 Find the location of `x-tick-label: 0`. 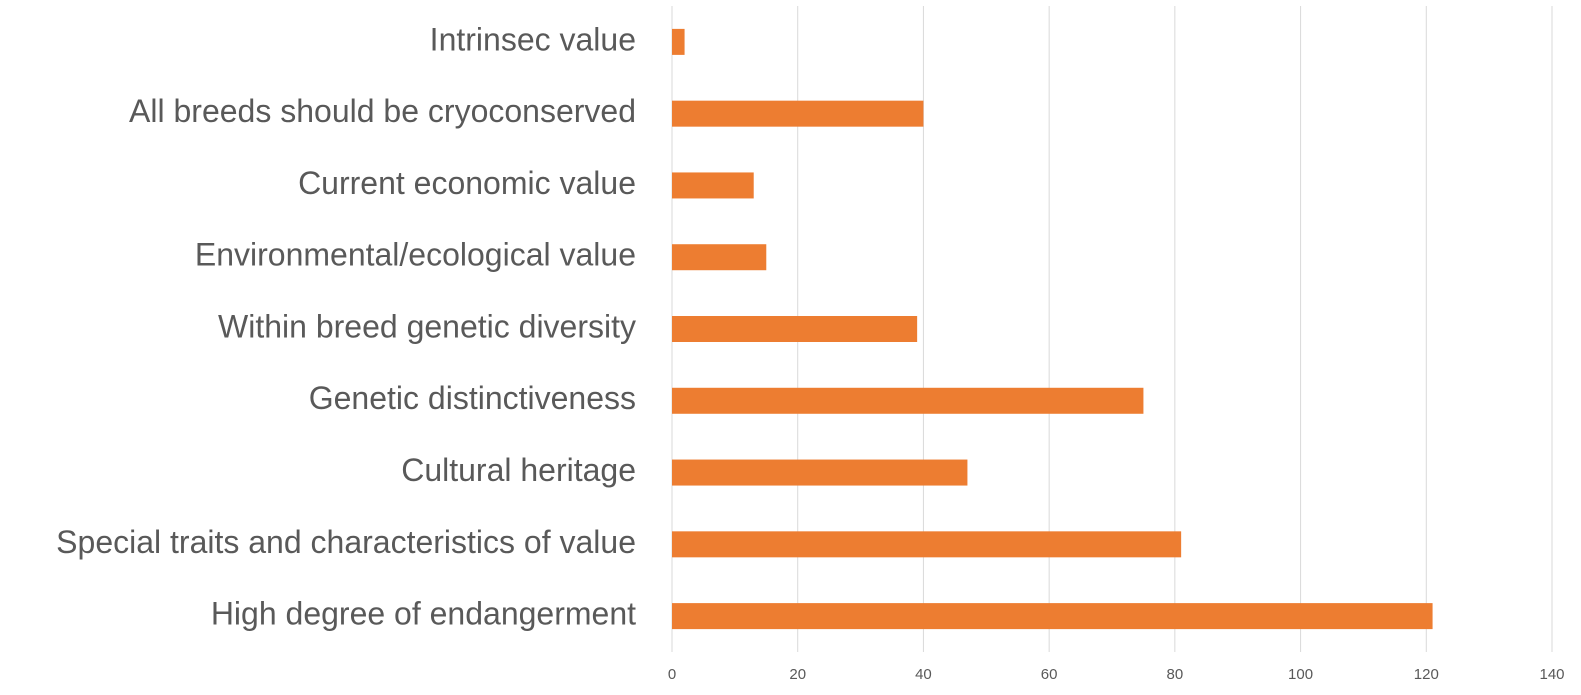

x-tick-label: 0 is located at coordinates (672, 674).